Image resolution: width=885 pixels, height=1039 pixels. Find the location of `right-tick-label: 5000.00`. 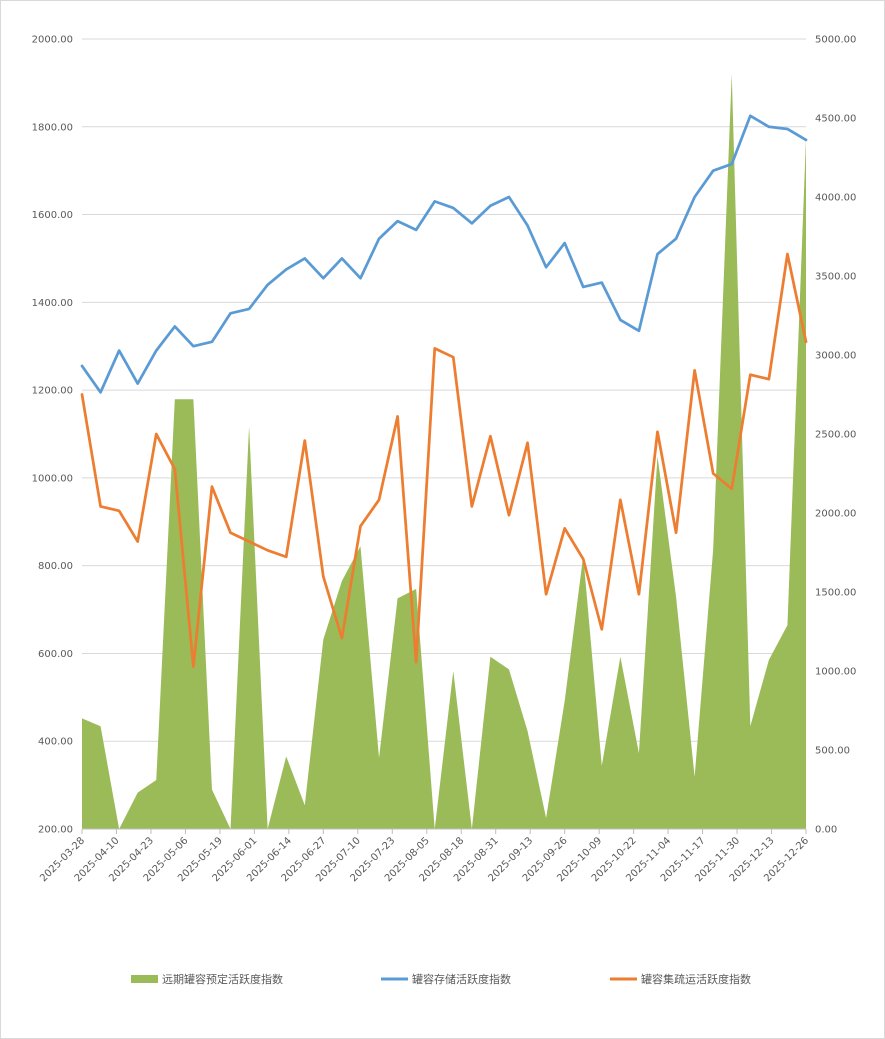

right-tick-label: 5000.00 is located at coordinates (835, 40).